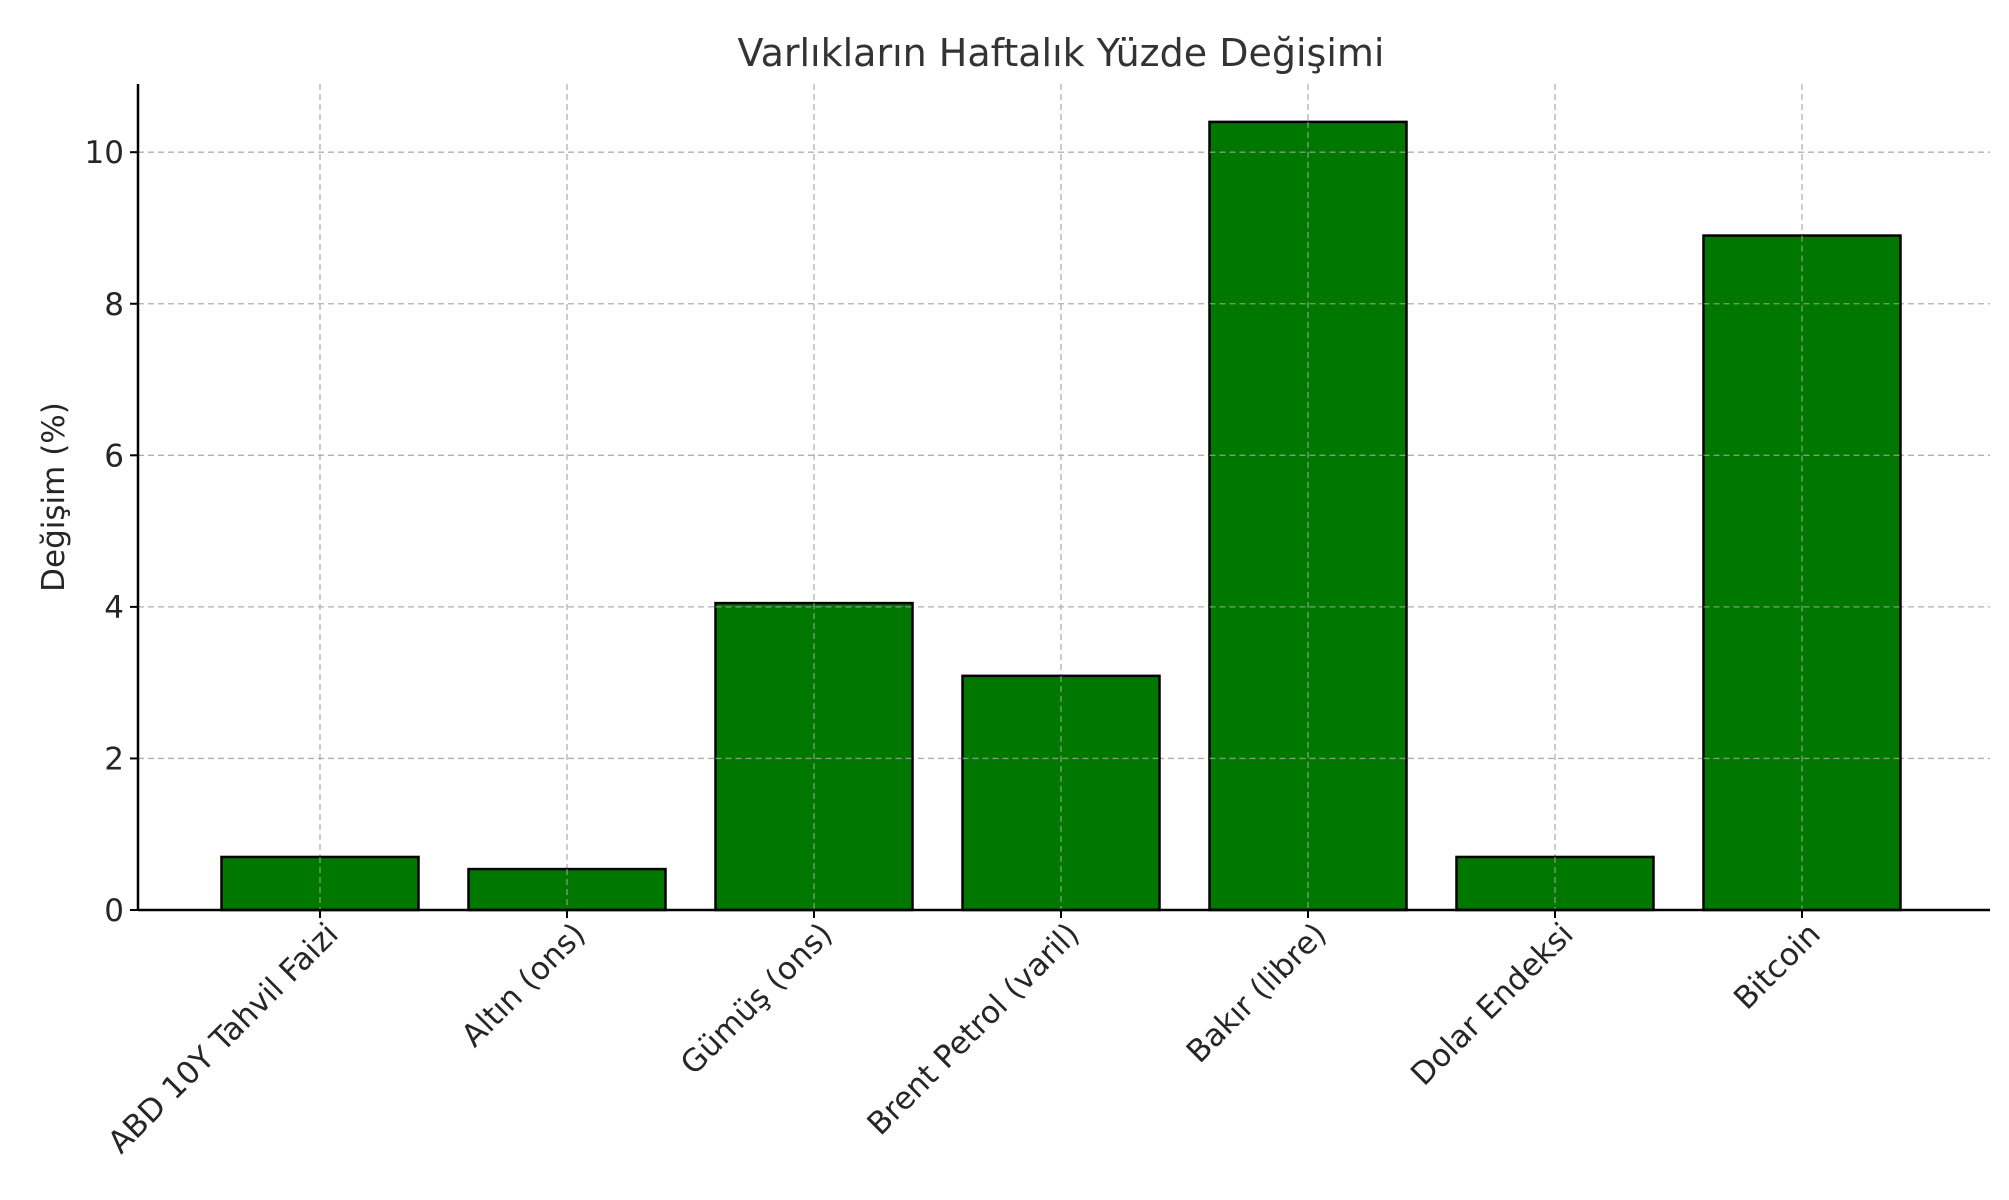 The image size is (2009, 1200). What do you see at coordinates (1257, 993) in the screenshot?
I see `x-tick-label: Bakır (libre)` at bounding box center [1257, 993].